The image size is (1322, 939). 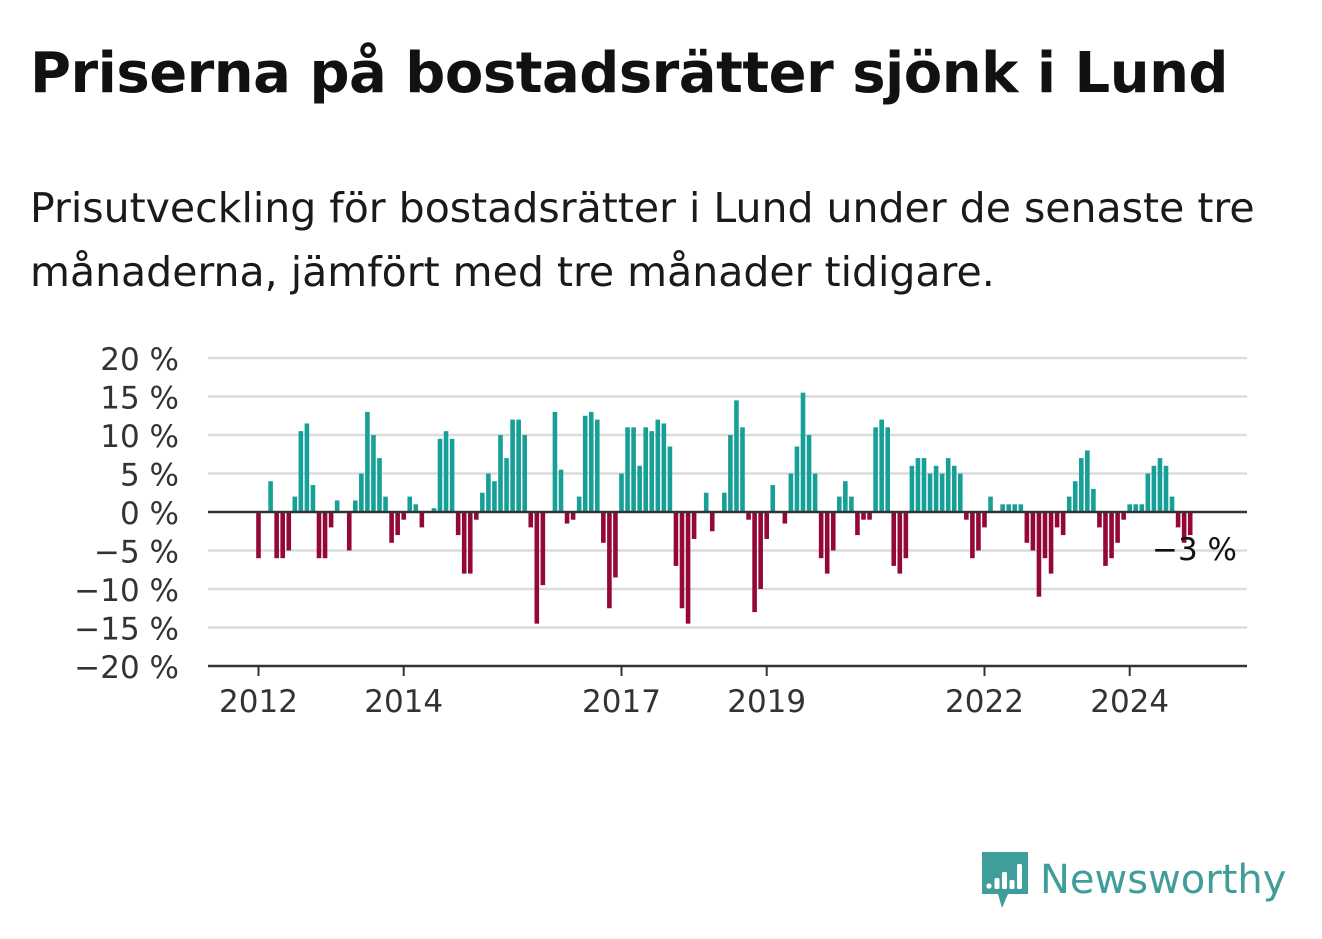 I want to click on x-tick-label: 2019, so click(x=766, y=702).